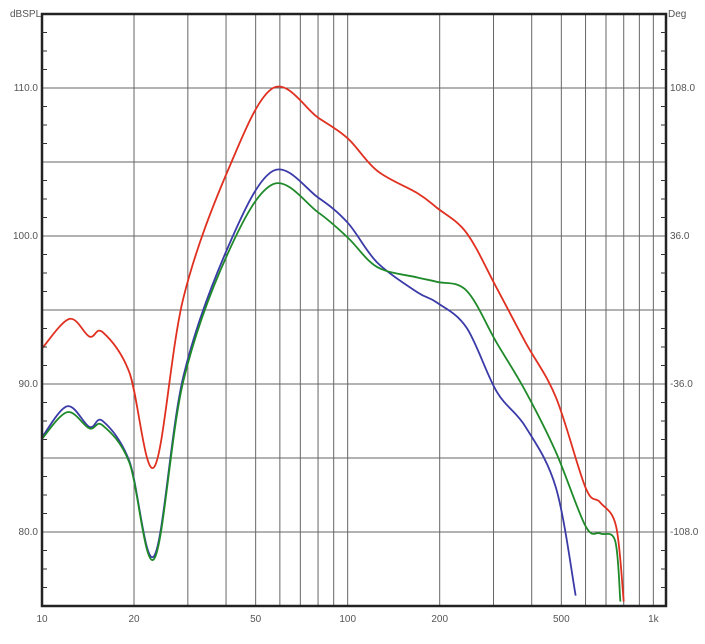 The image size is (705, 644). I want to click on y2-tick-label: -108.0, so click(684, 532).